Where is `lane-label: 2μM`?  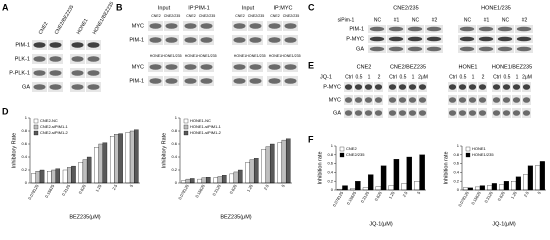
lane-label: 2μM is located at coordinates (527, 77).